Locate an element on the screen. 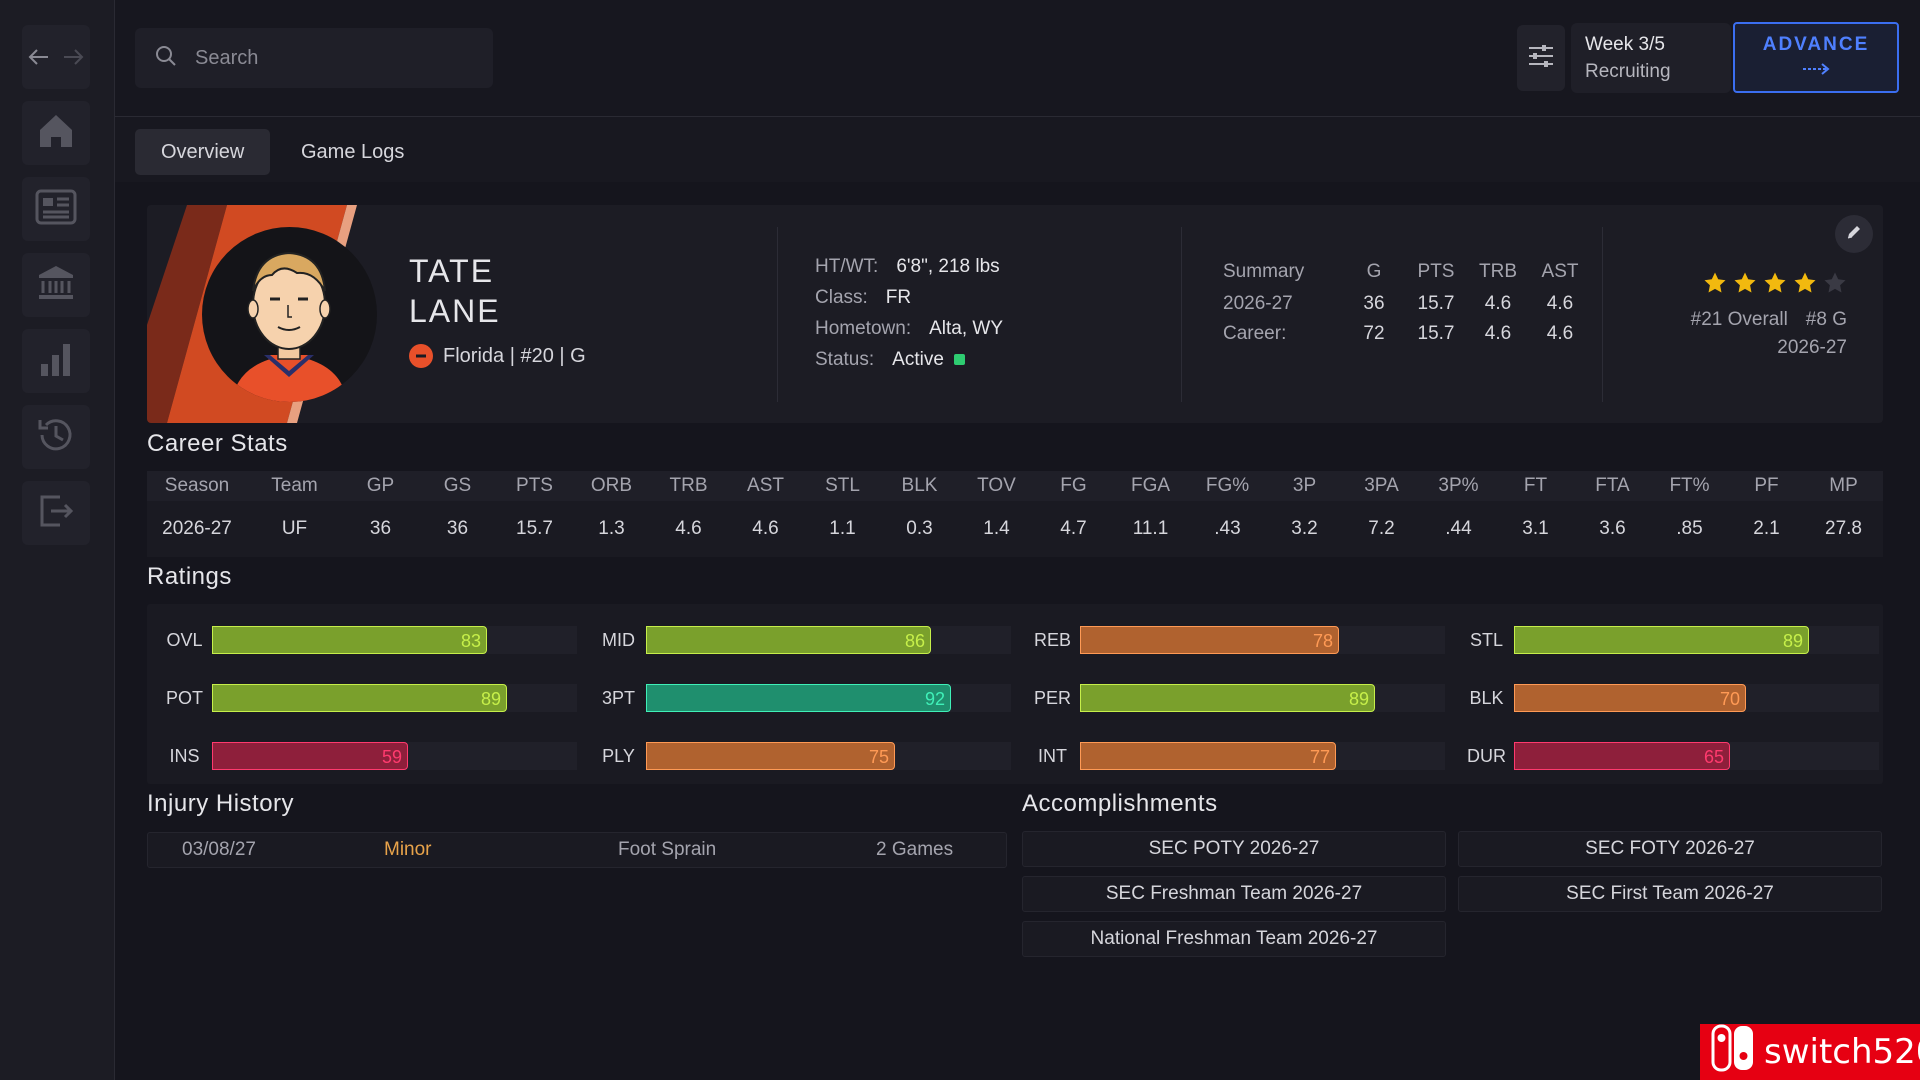 This screenshot has width=1920, height=1080. rating-track: 92 is located at coordinates (828, 698).